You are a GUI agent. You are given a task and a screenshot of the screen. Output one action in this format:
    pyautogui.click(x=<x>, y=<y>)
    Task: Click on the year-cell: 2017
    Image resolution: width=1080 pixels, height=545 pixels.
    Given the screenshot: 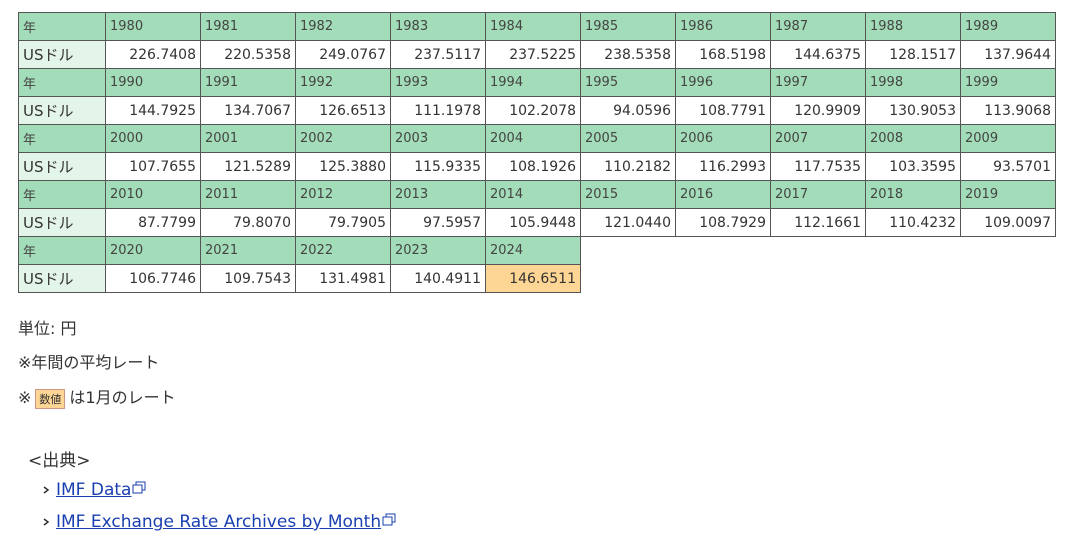 What is the action you would take?
    pyautogui.click(x=818, y=194)
    